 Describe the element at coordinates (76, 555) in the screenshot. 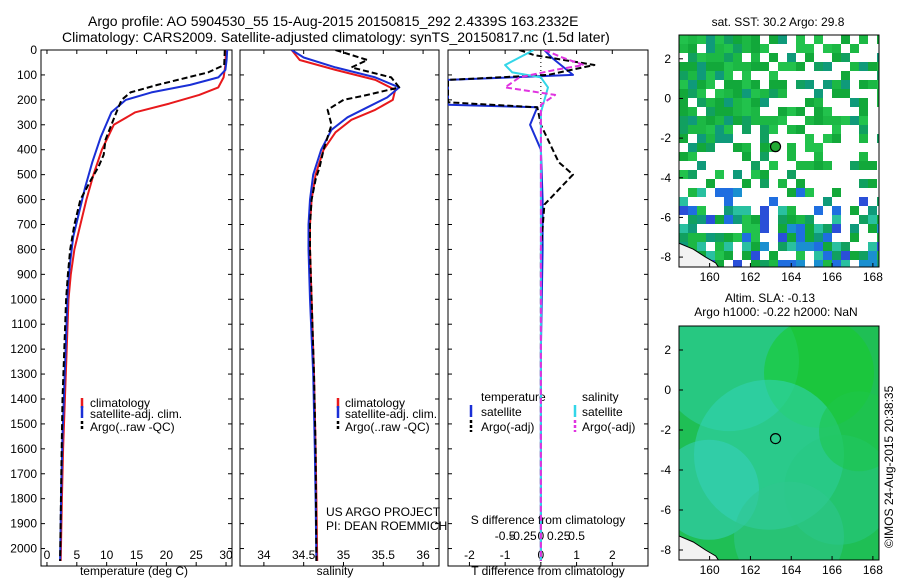

I see `temperature-xtick-label: 5` at that location.